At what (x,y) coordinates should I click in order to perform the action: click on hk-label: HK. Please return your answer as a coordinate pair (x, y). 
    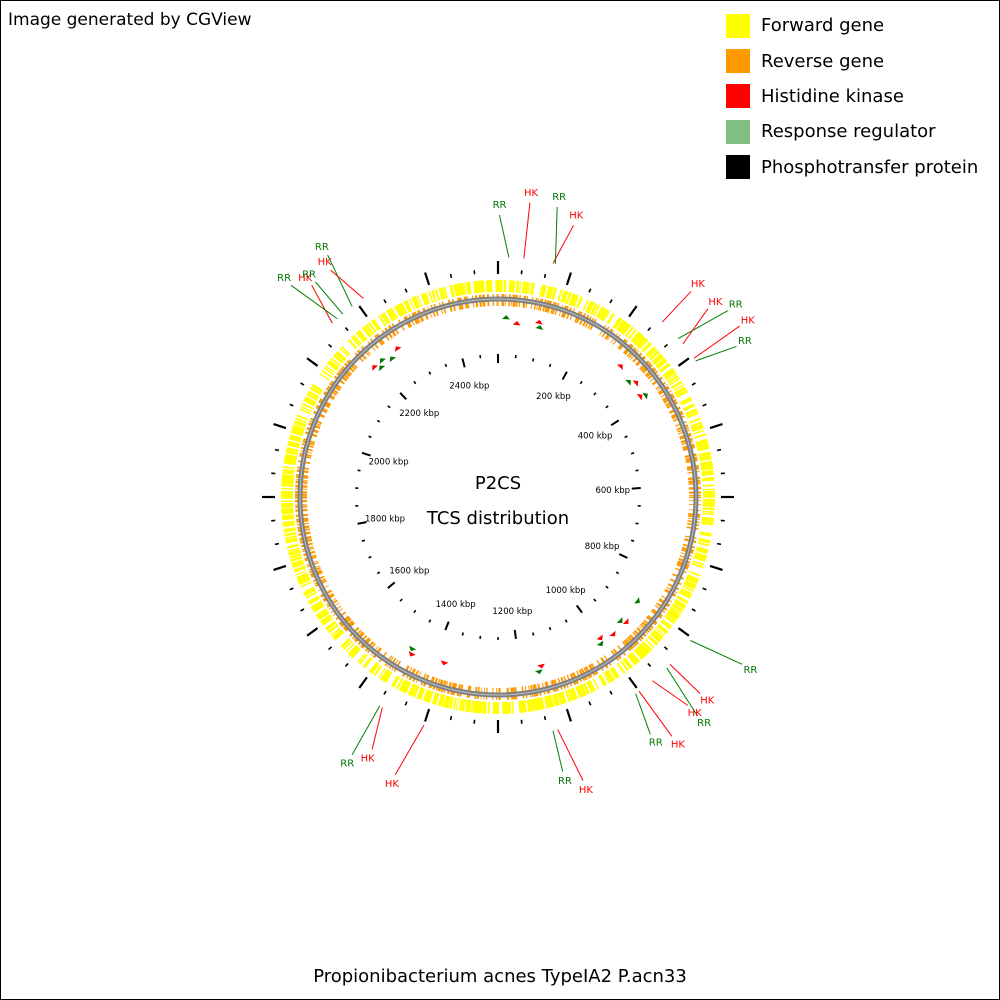
    Looking at the image, I should click on (695, 713).